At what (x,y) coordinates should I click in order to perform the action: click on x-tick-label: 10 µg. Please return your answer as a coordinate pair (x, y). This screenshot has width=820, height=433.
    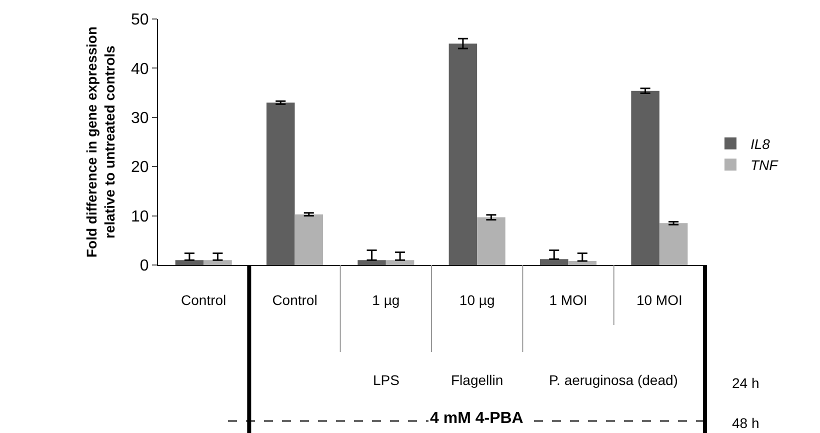
    Looking at the image, I should click on (477, 300).